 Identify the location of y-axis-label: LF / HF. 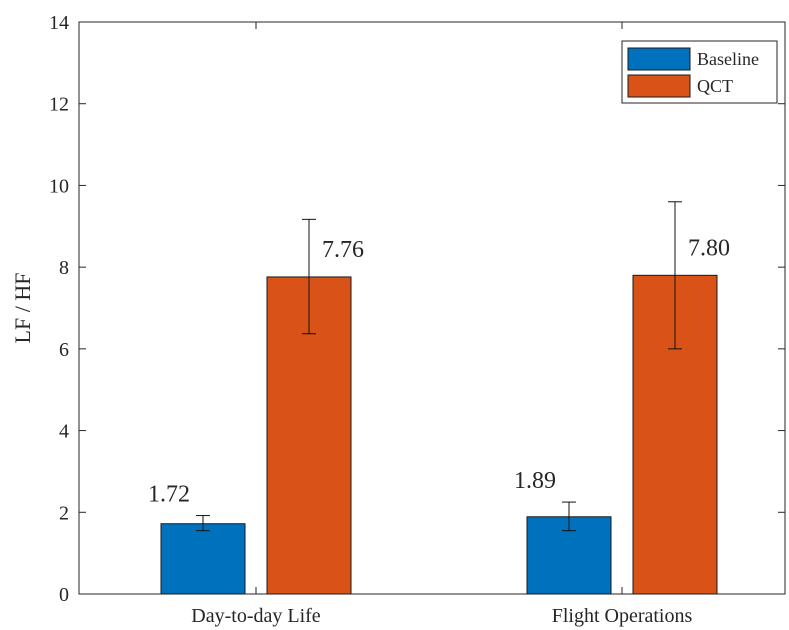
(22, 308).